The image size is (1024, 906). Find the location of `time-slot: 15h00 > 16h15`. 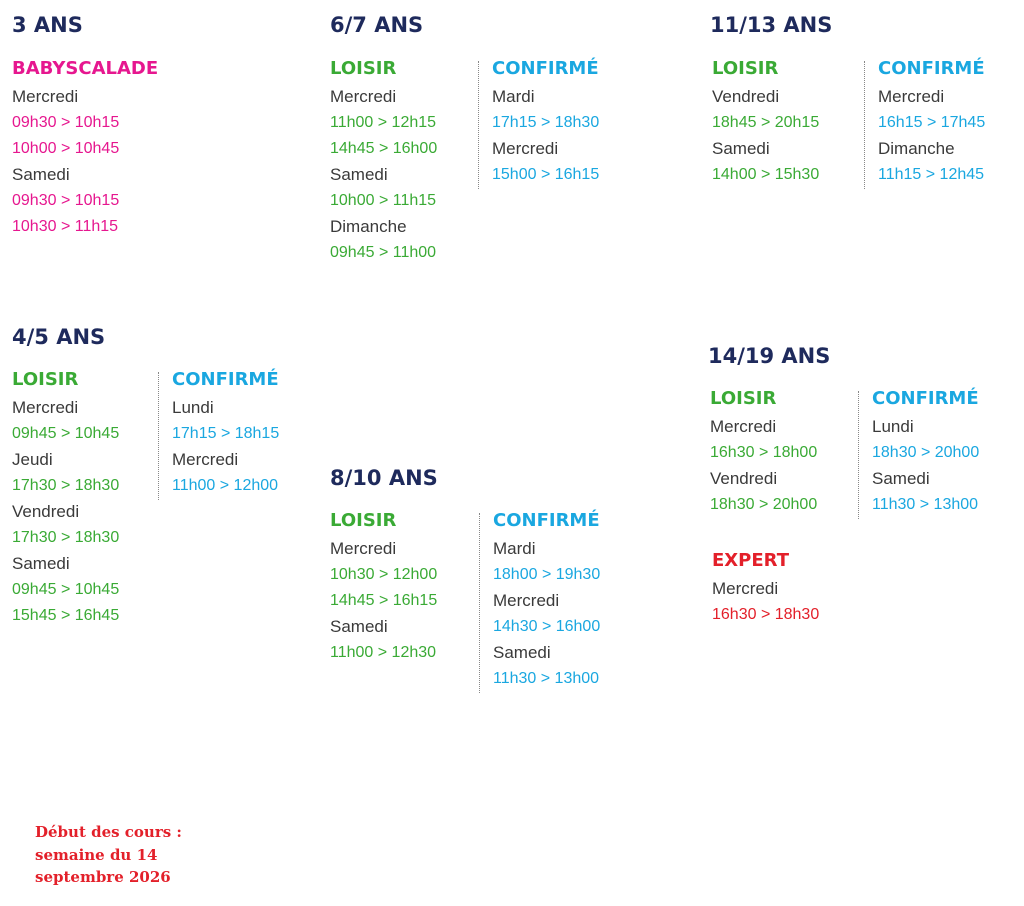

time-slot: 15h00 > 16h15 is located at coordinates (546, 174).